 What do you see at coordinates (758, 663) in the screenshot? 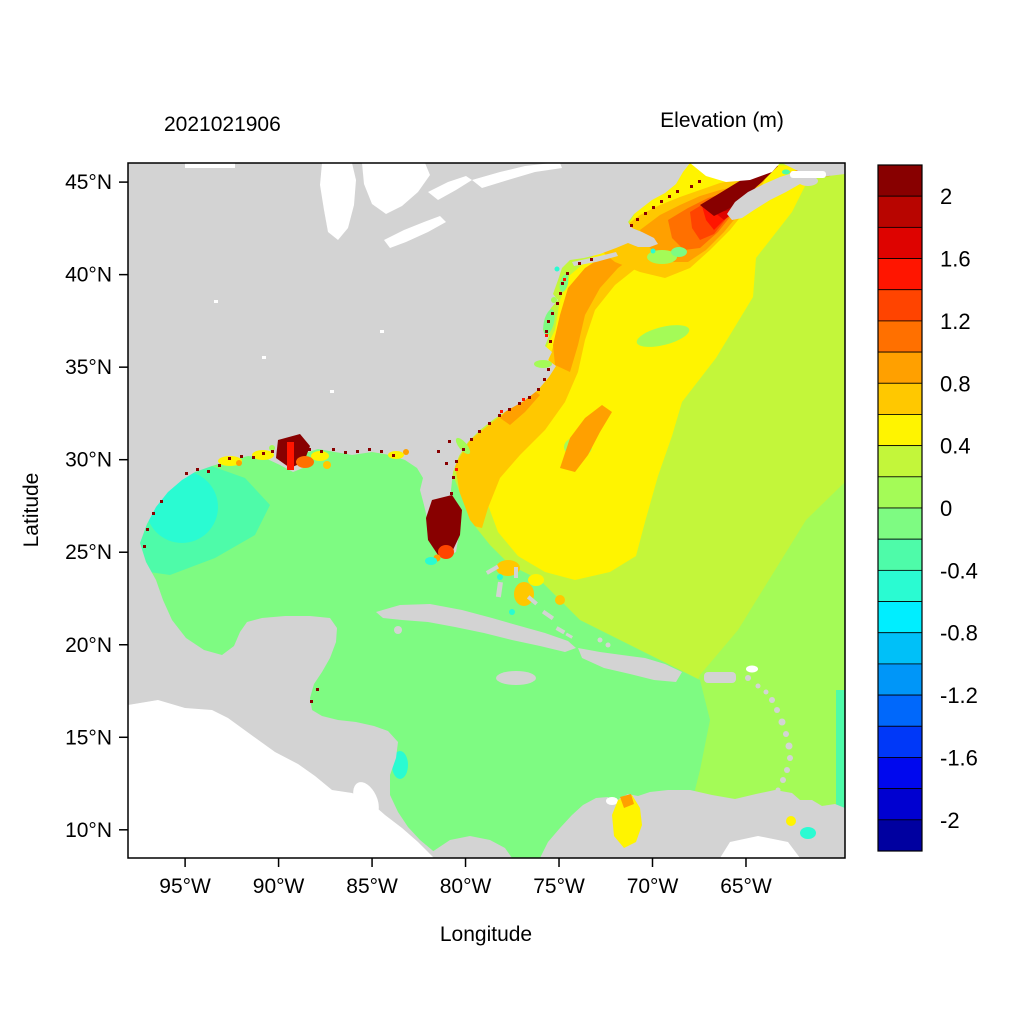
I see `region-atlantic-se-green` at bounding box center [758, 663].